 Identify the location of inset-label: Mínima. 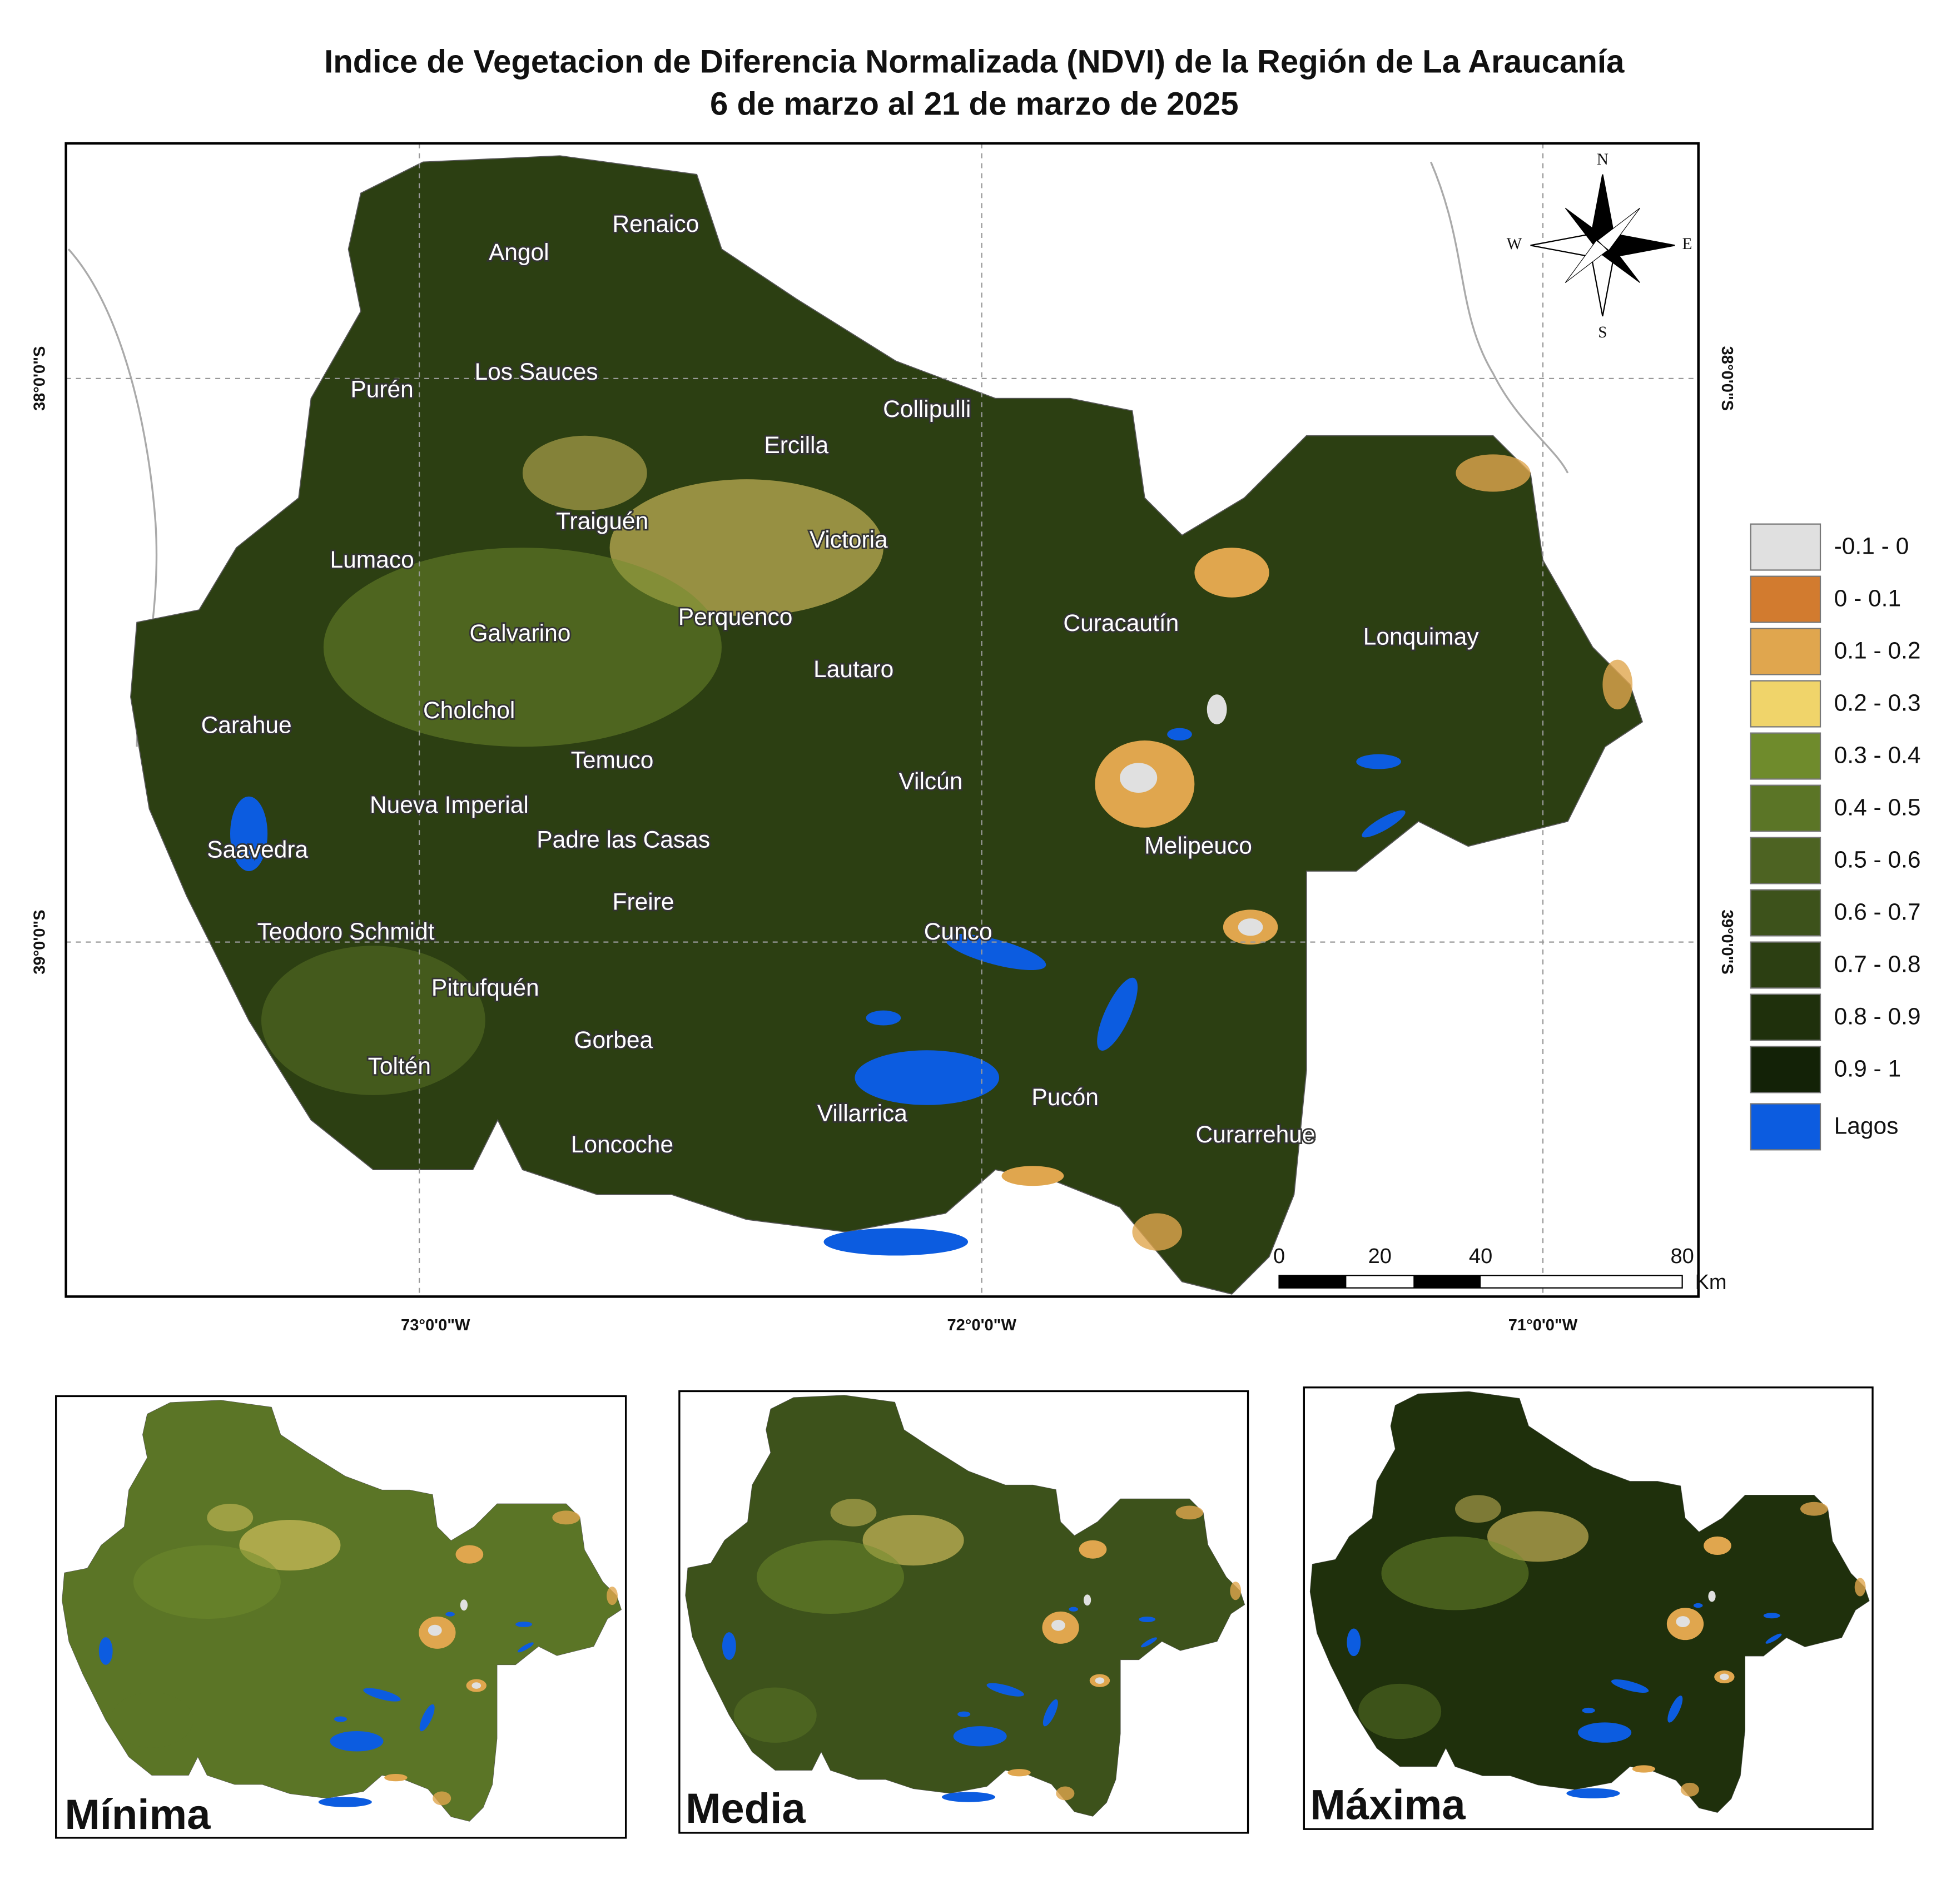
(137, 1814).